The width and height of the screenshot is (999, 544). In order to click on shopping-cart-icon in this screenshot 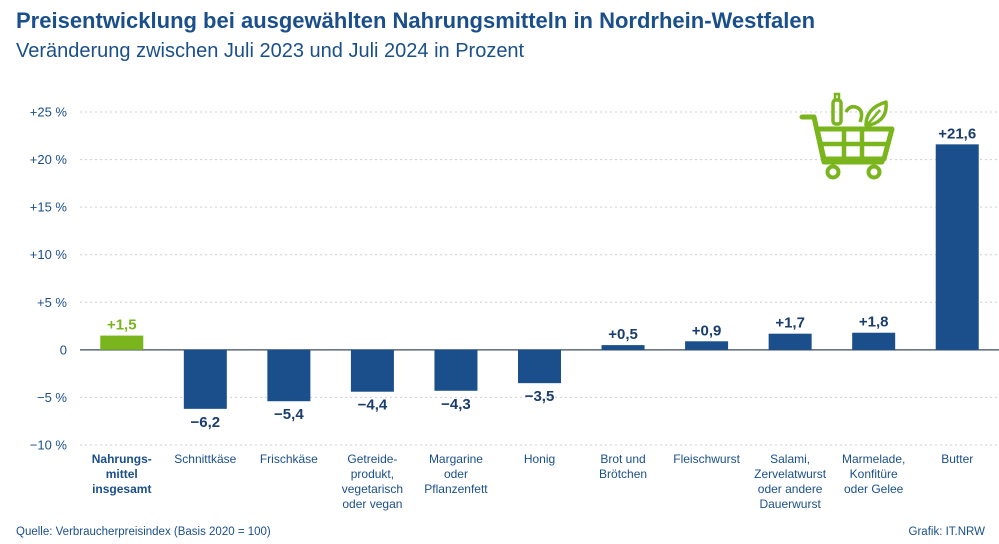, I will do `click(847, 136)`.